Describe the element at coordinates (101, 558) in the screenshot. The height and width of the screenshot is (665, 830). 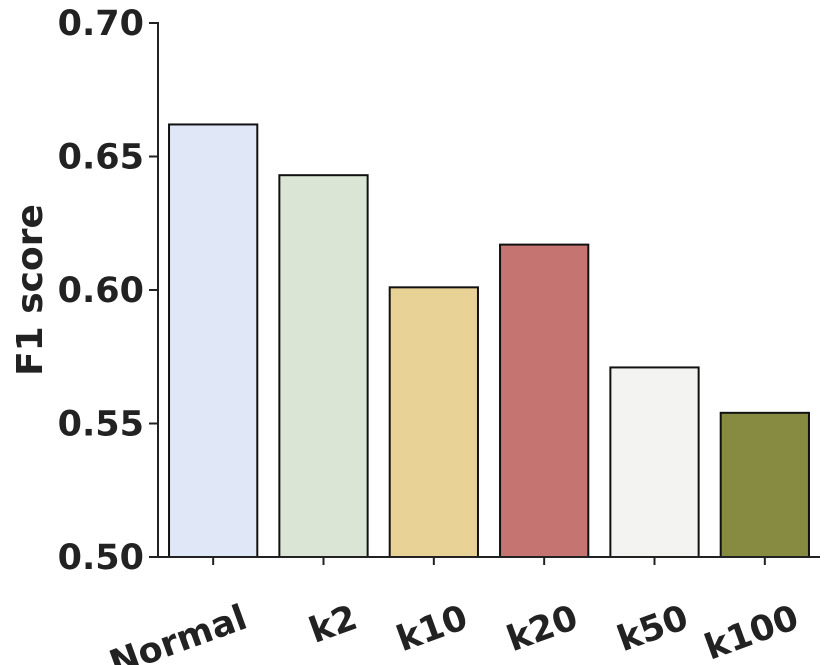
I see `y-tick-label: 0.50` at that location.